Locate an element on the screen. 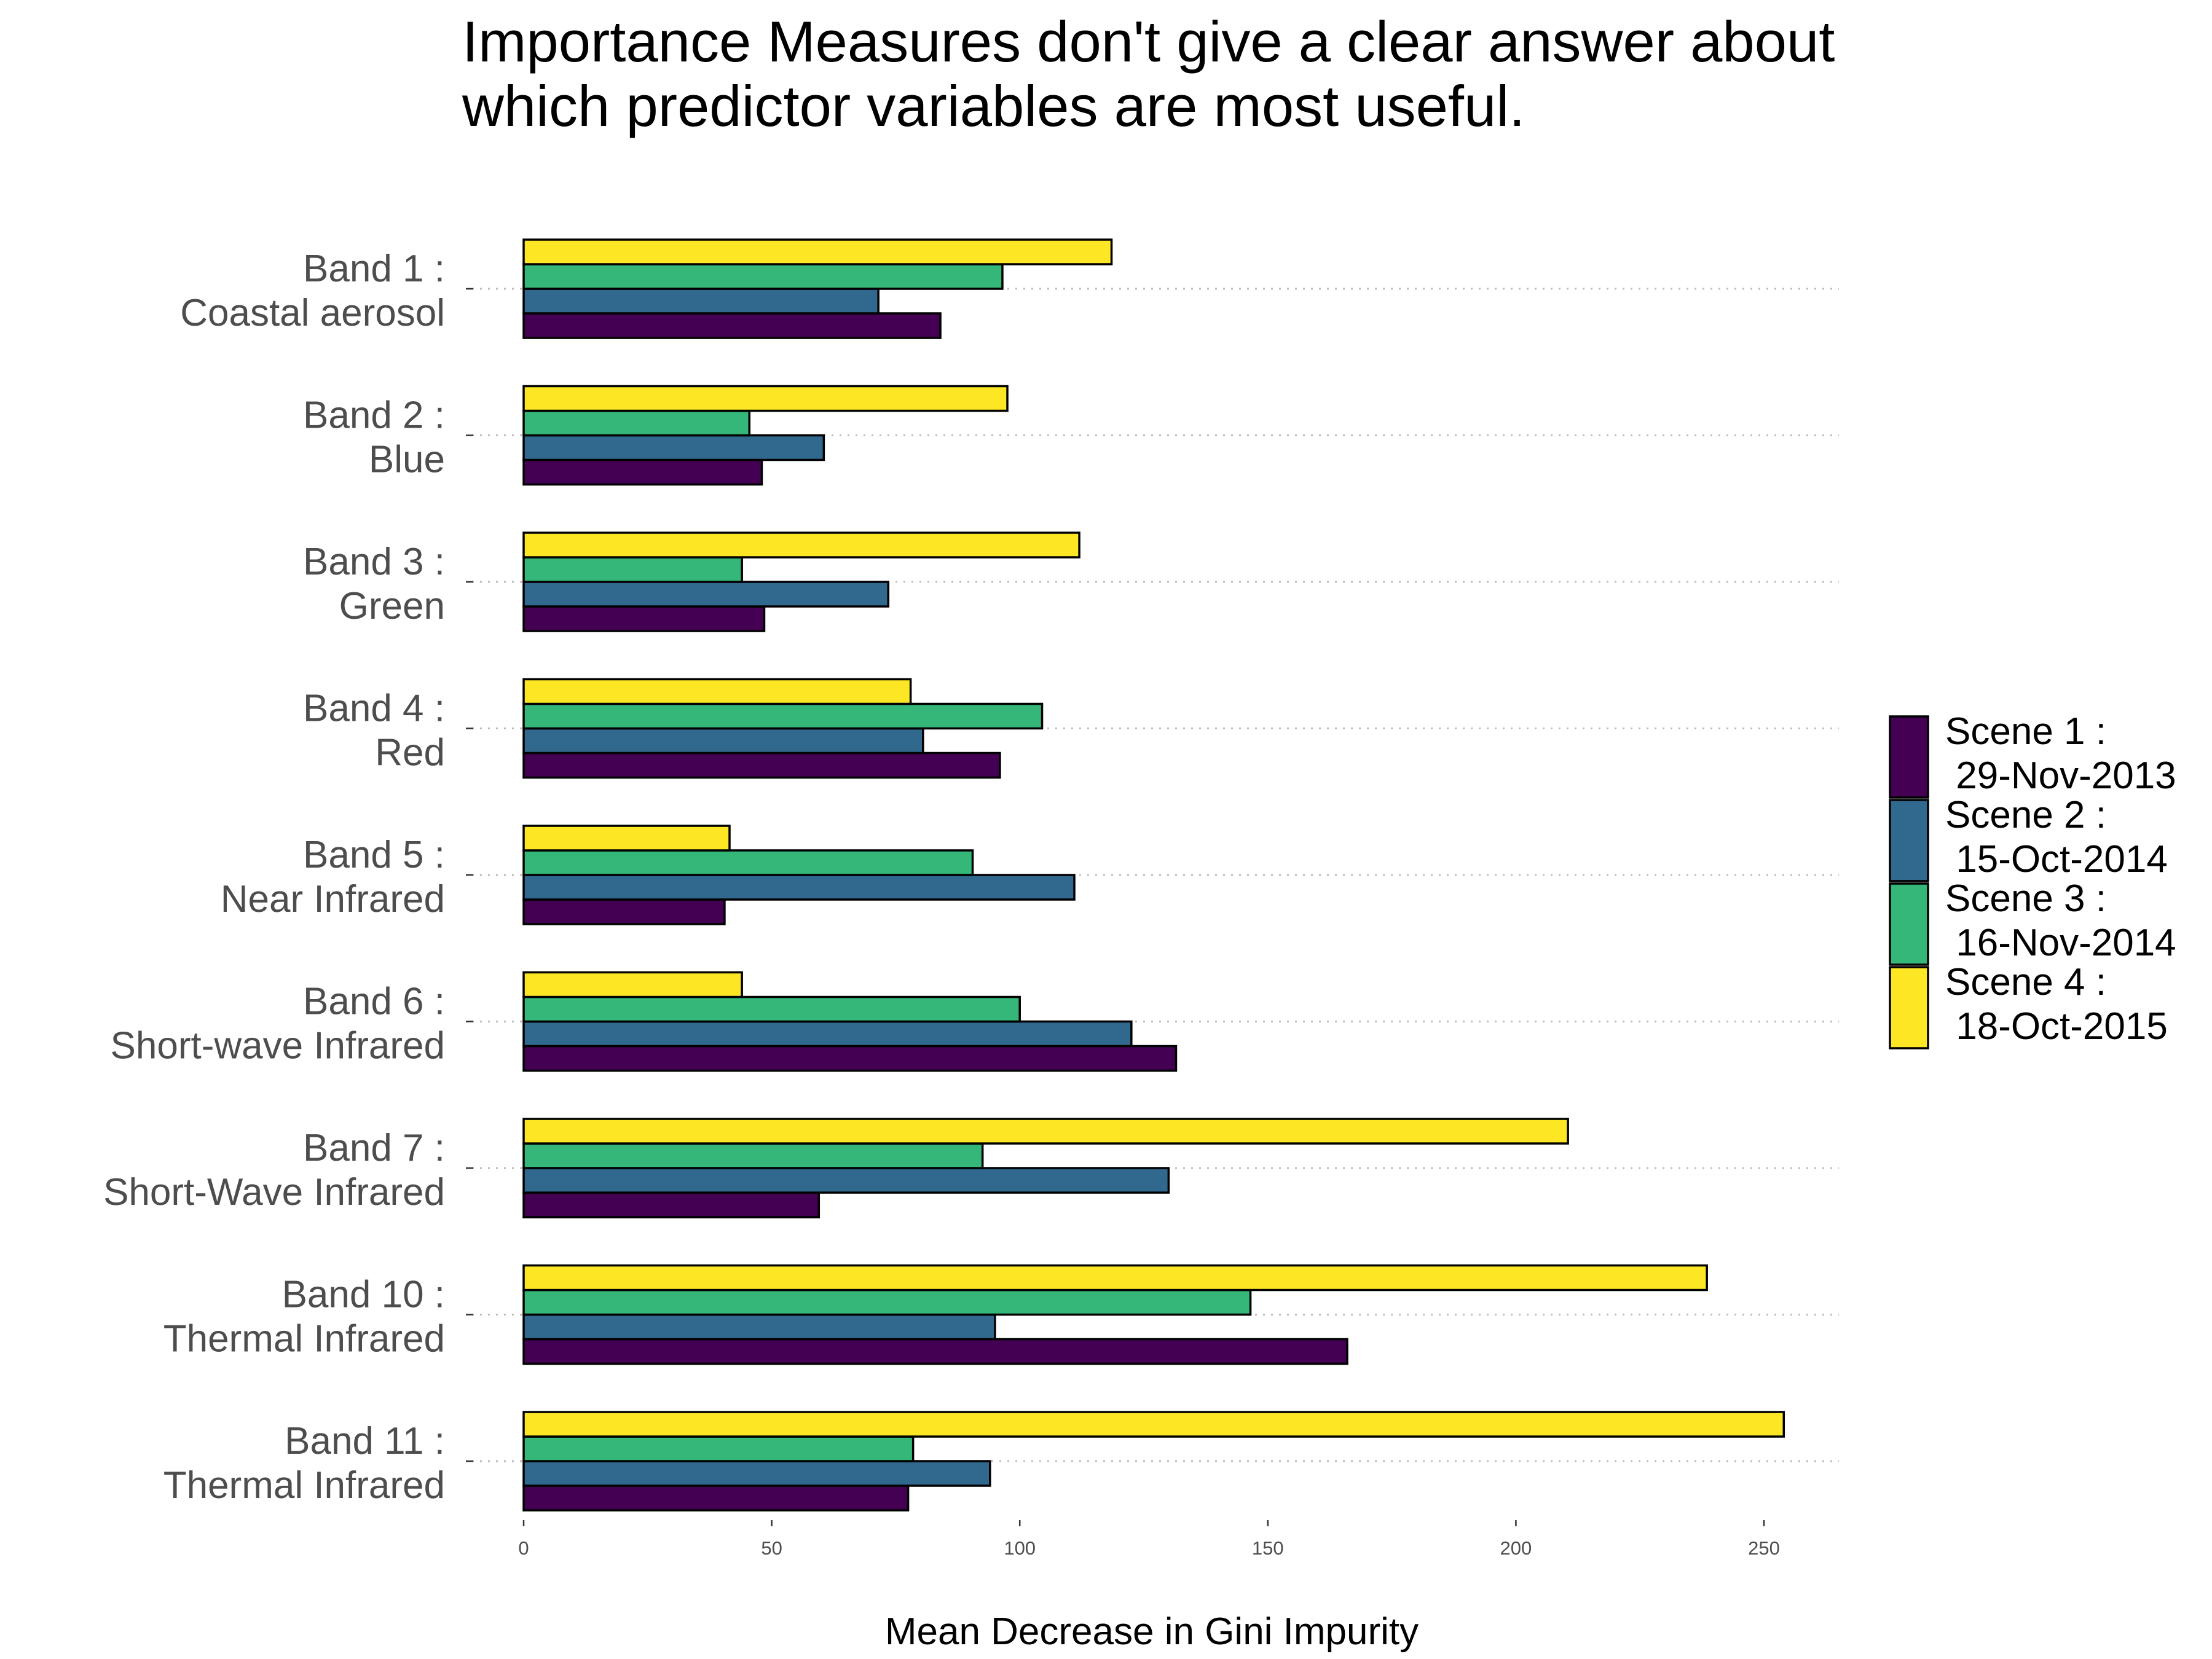  x-tick-label: 200 is located at coordinates (1516, 1548).